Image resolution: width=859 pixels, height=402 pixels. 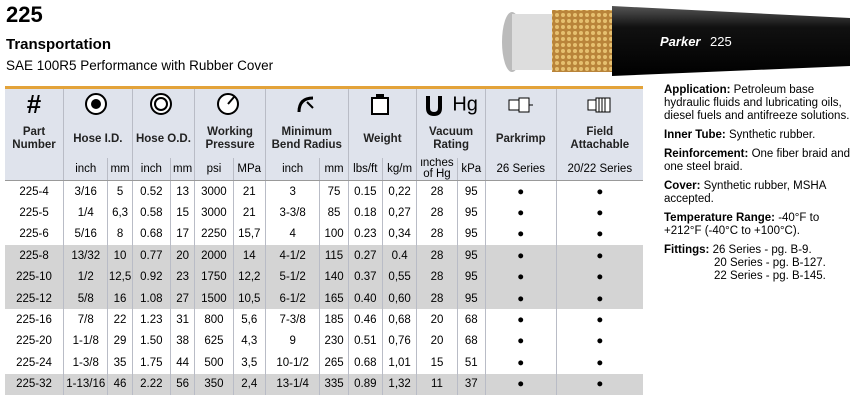 What do you see at coordinates (306, 139) in the screenshot?
I see `column-header: Minimum Bend Radius` at bounding box center [306, 139].